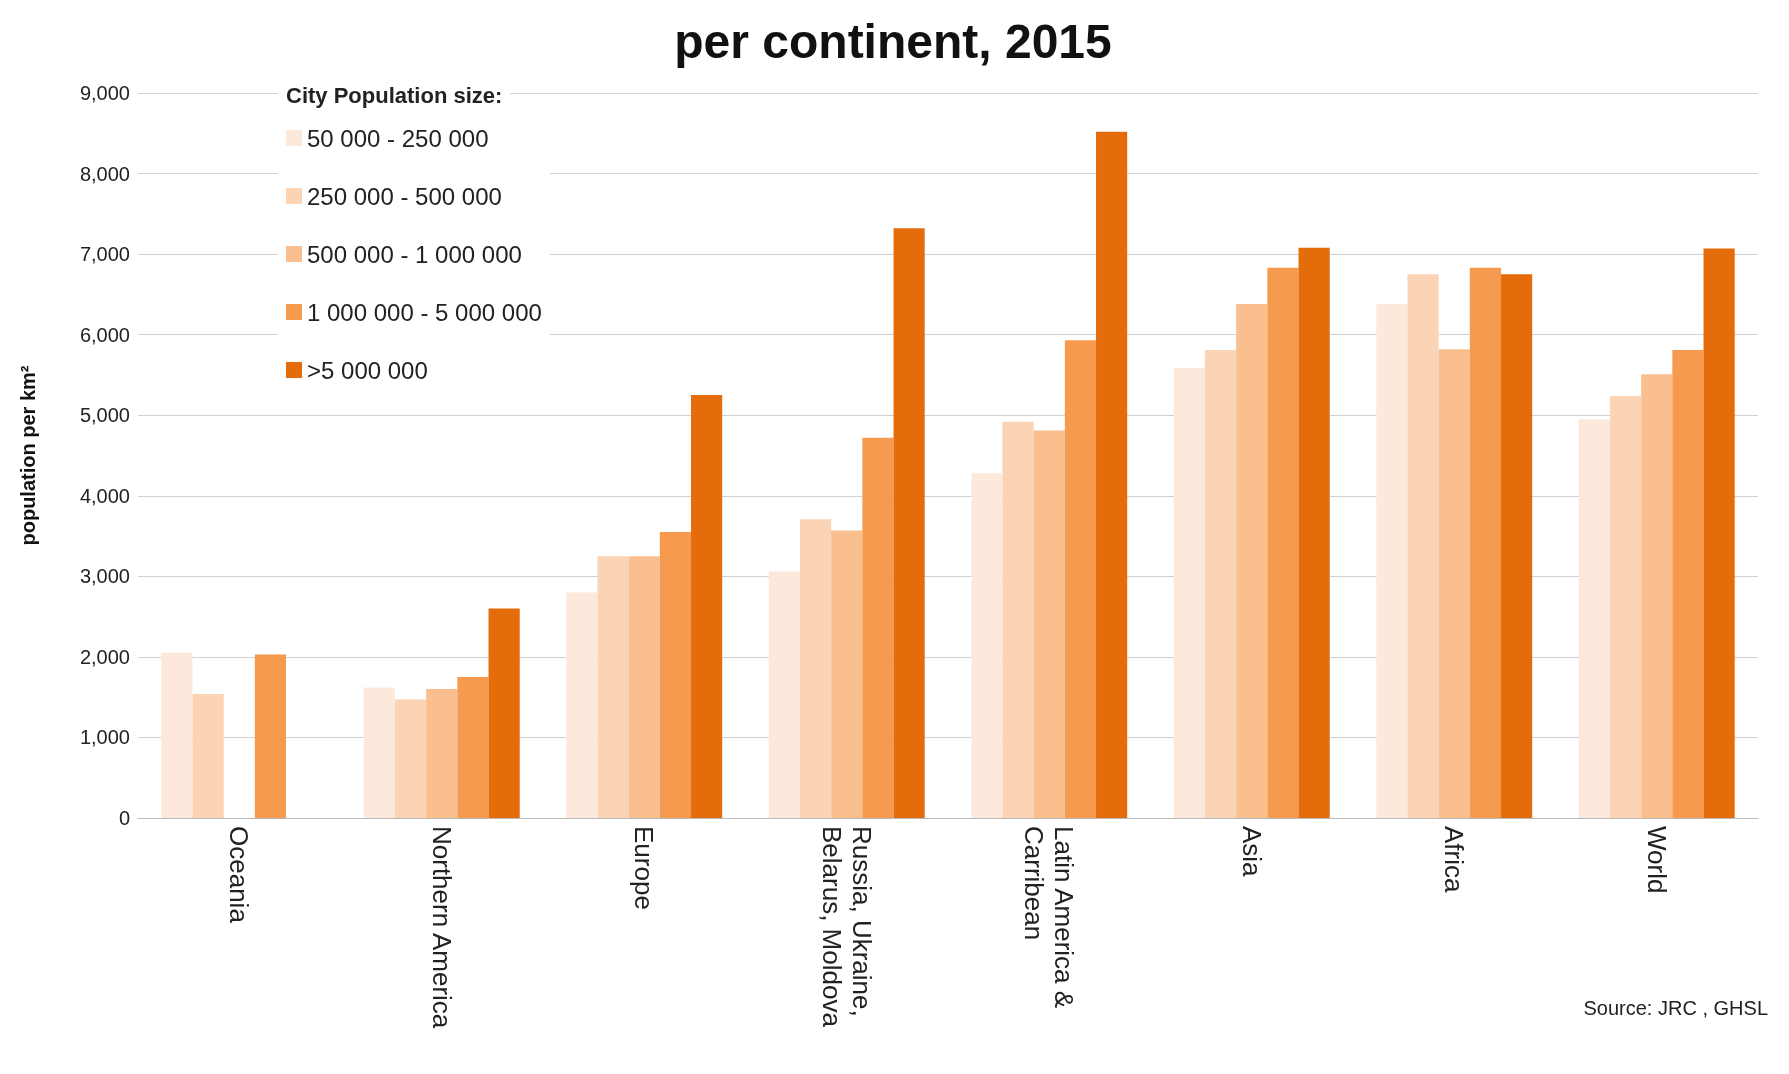  What do you see at coordinates (104, 173) in the screenshot?
I see `y-tick-label: 8,000` at bounding box center [104, 173].